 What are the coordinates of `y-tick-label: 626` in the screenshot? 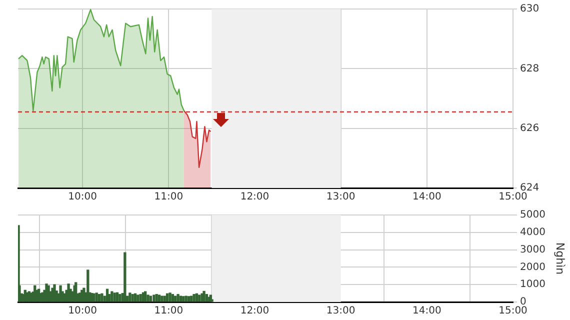 It's located at (530, 128).